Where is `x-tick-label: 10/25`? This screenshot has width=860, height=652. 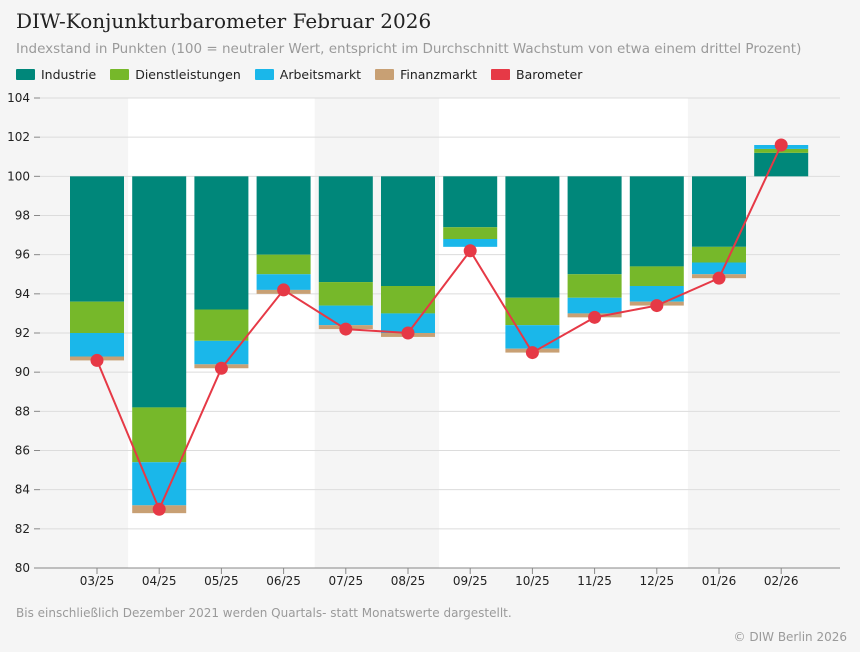 x-tick-label: 10/25 is located at coordinates (532, 581).